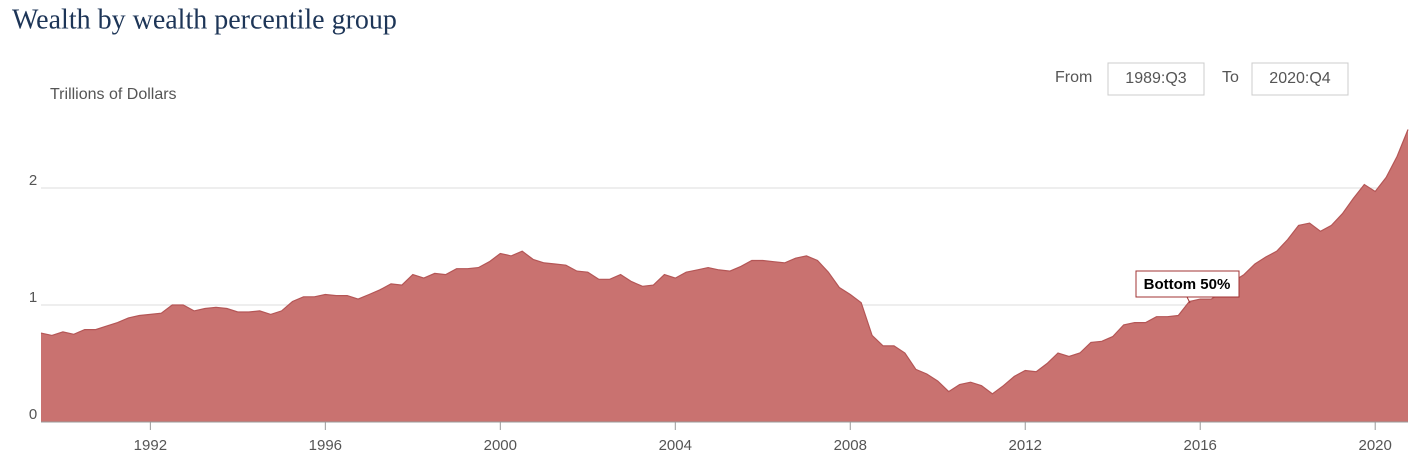  What do you see at coordinates (113, 94) in the screenshot?
I see `y-axis-label: Trillions of Dollars` at bounding box center [113, 94].